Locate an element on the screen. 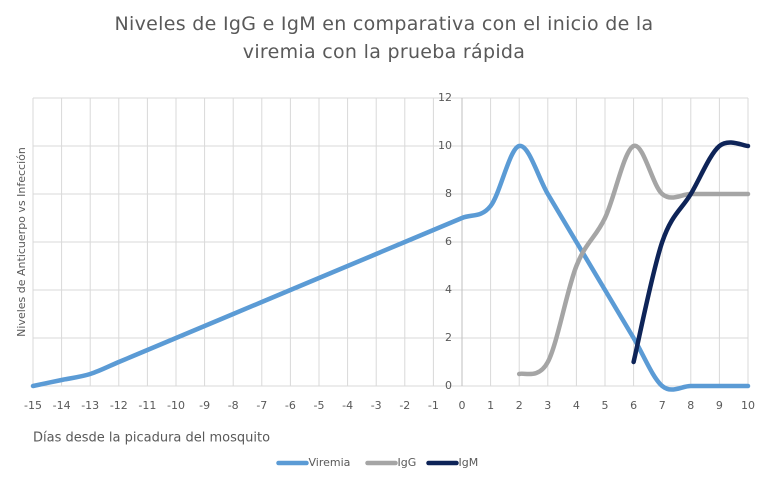 The image size is (768, 482). y-tick-label: 12 is located at coordinates (445, 97).